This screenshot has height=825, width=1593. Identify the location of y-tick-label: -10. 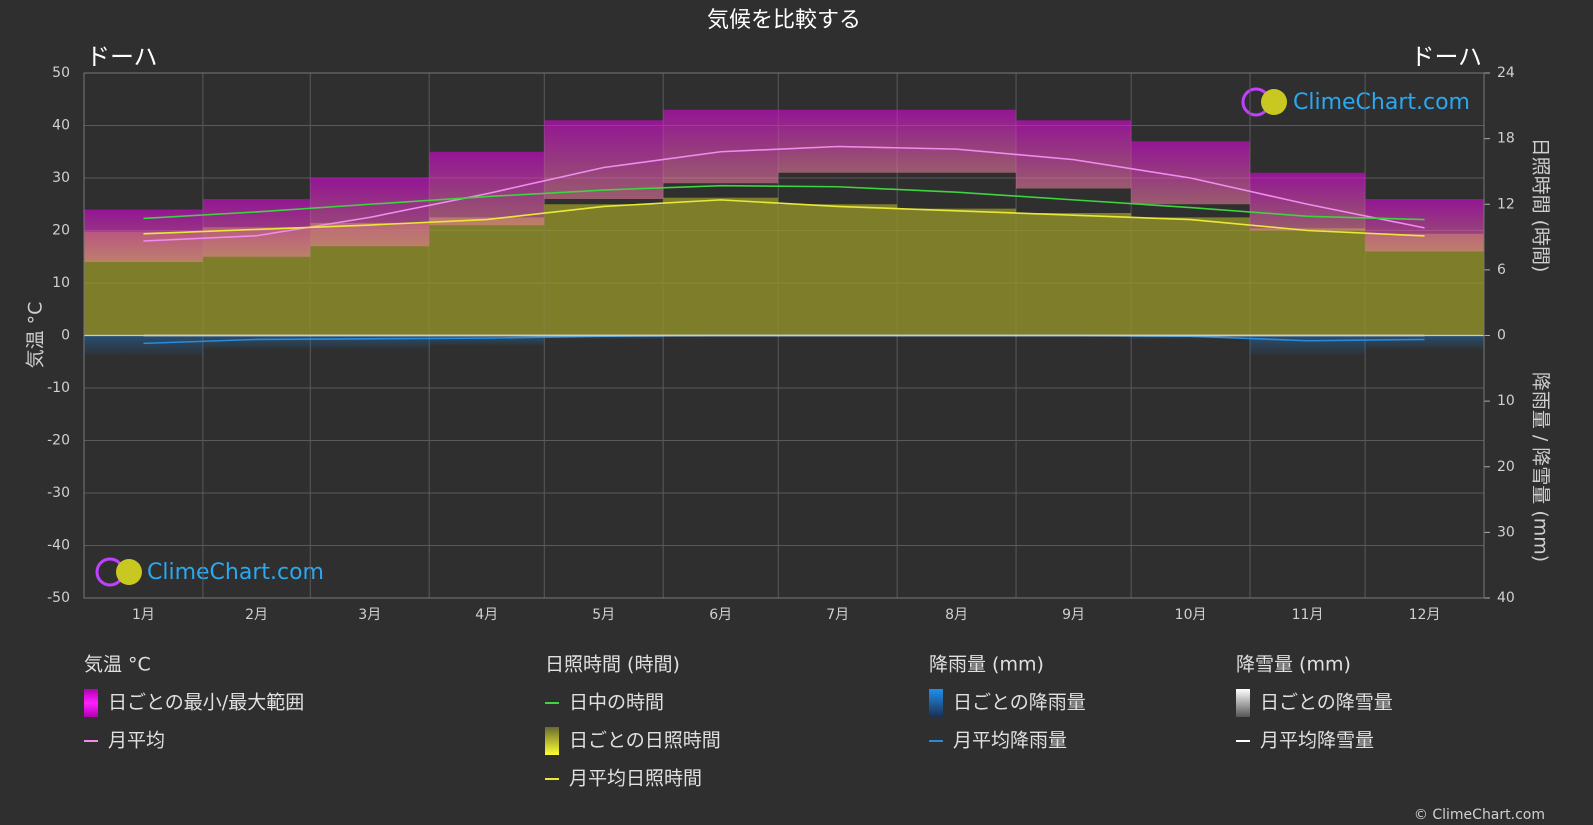
(58, 388).